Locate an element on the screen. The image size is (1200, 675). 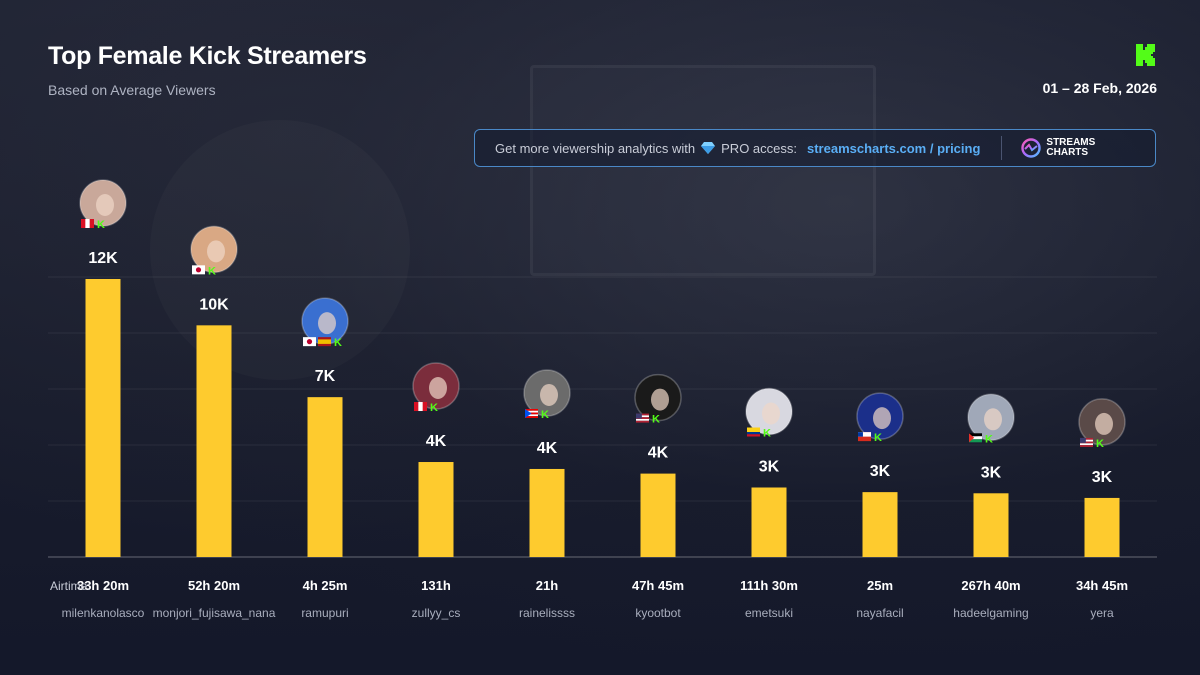
airtime-value: 52h 20m is located at coordinates (214, 585).